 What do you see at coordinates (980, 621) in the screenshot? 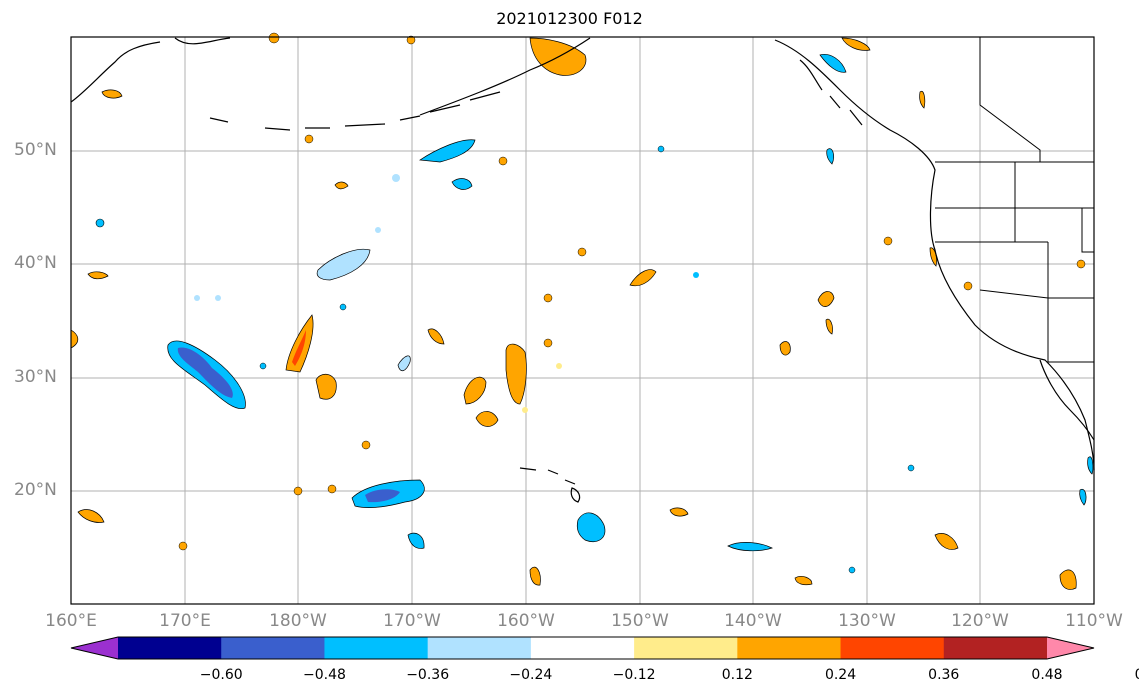
I see `lon-label: 120°W` at bounding box center [980, 621].